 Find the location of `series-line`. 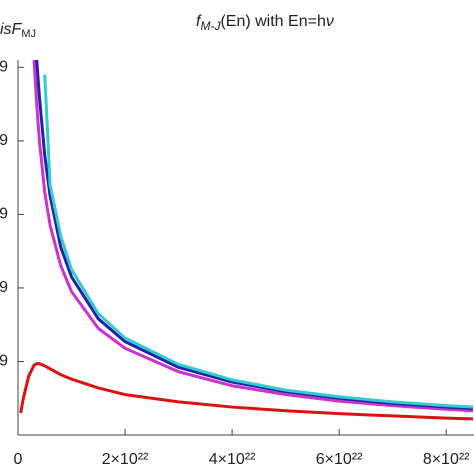

series-line is located at coordinates (246, 391).